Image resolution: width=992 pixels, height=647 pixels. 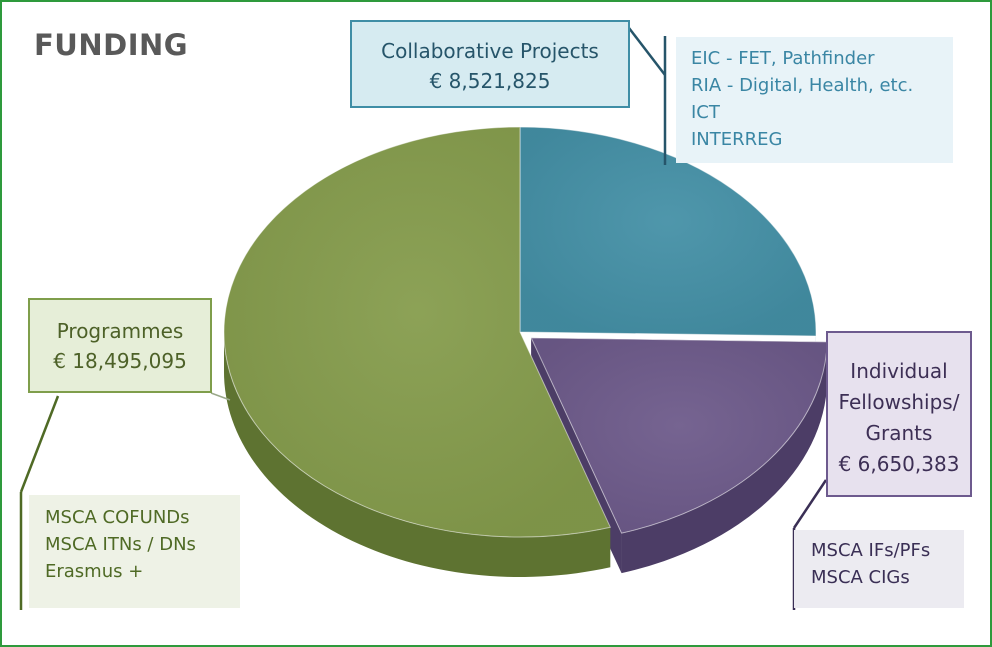 What do you see at coordinates (899, 402) in the screenshot?
I see `series-label-individual-line: Fellowships/` at bounding box center [899, 402].